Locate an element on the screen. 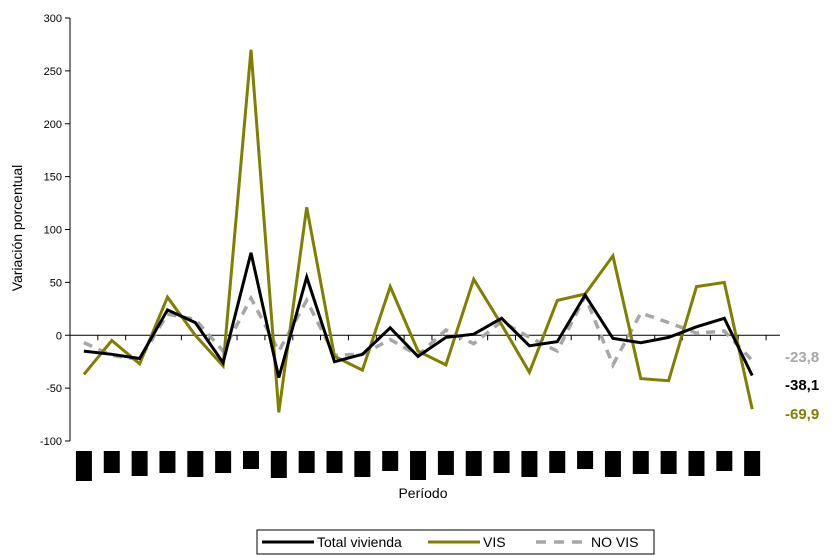  end-value-label: -23,8 is located at coordinates (802, 357).